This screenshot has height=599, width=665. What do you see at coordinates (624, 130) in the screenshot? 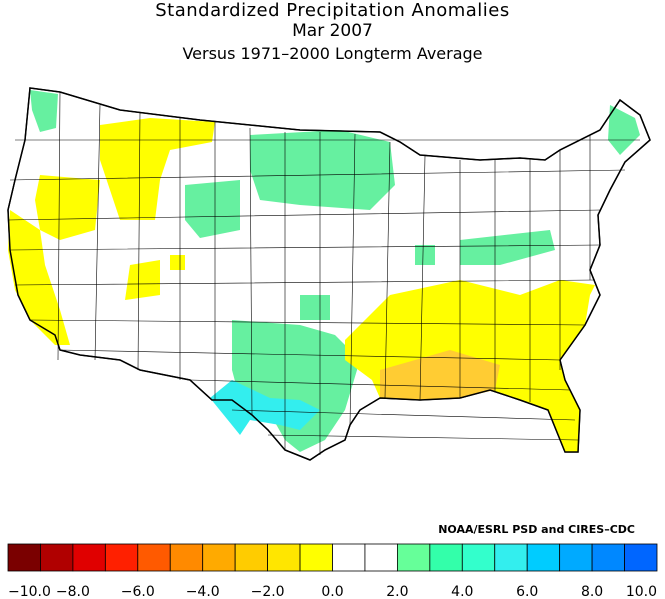
I see `region-maine-wet` at bounding box center [624, 130].